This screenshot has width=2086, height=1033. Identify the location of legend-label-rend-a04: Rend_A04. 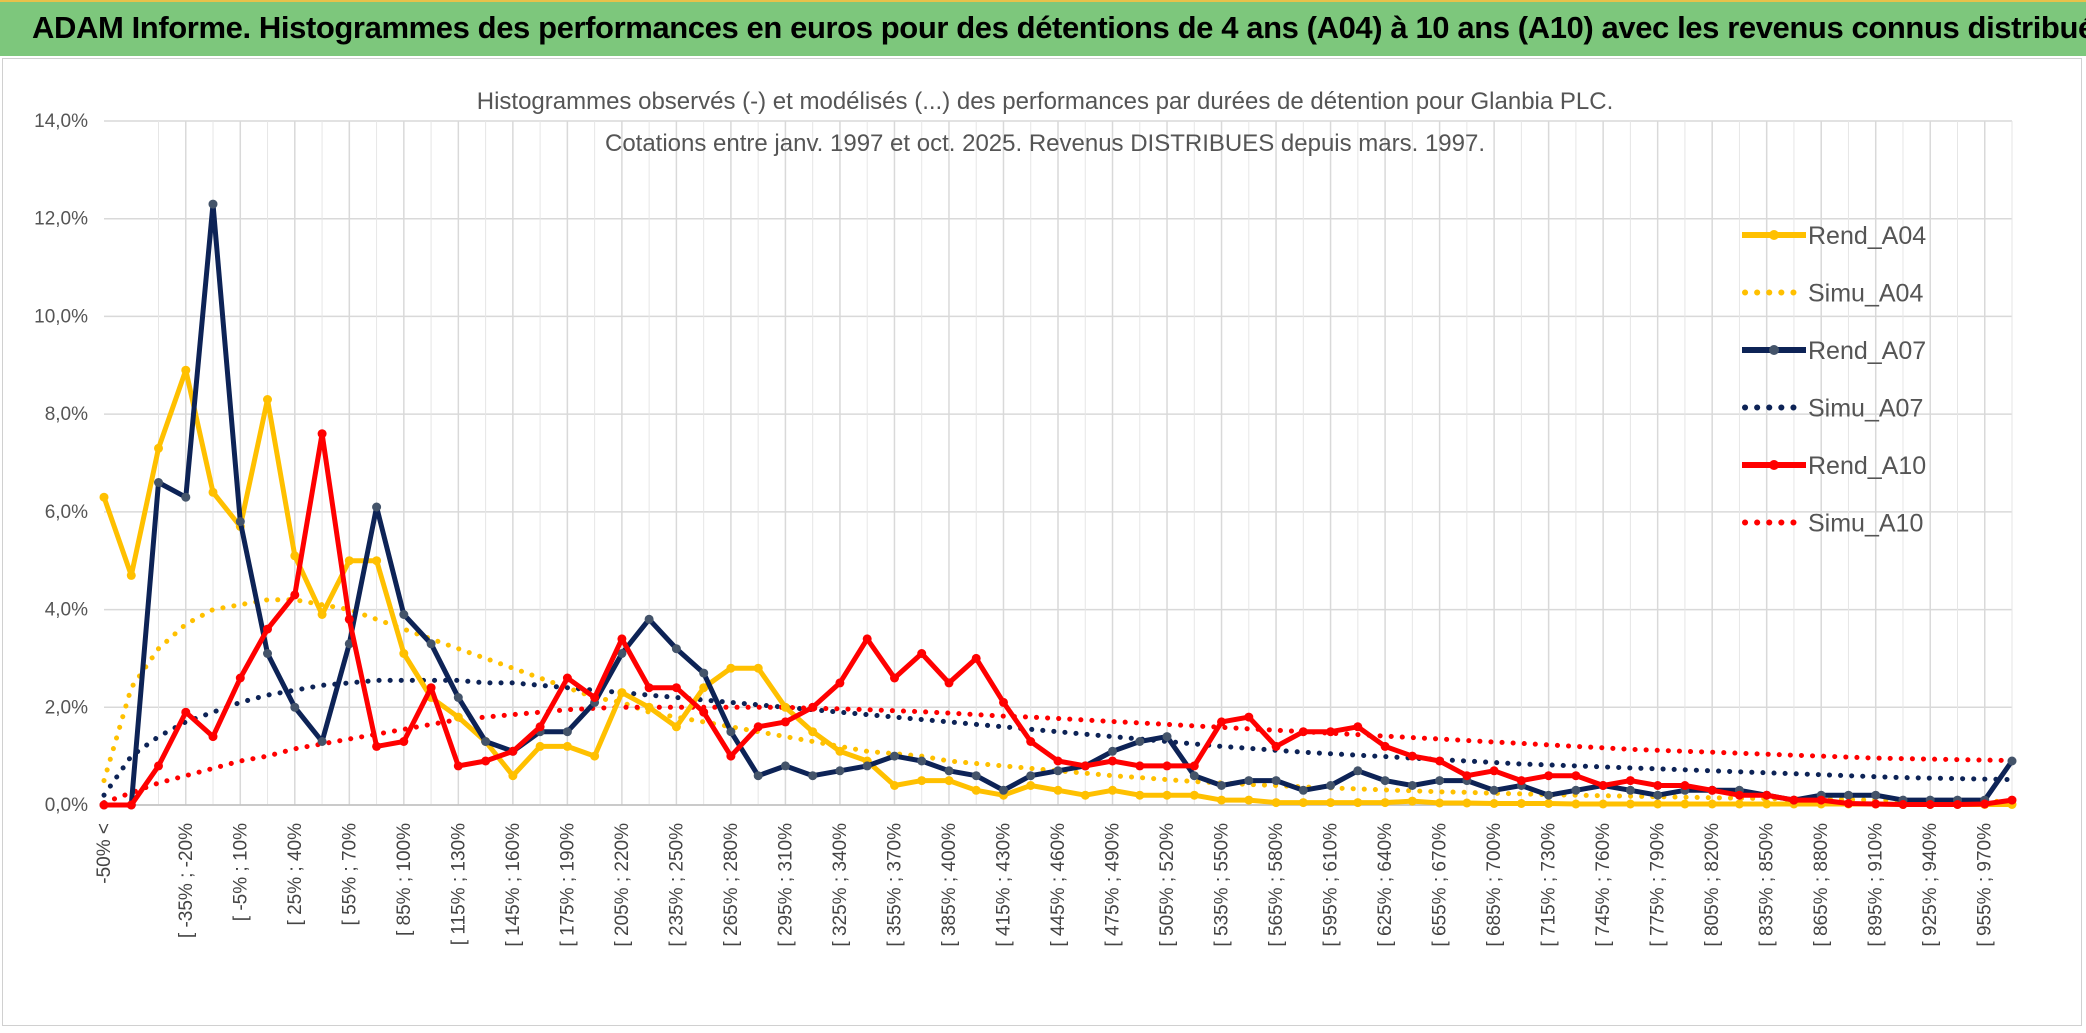
(1867, 236).